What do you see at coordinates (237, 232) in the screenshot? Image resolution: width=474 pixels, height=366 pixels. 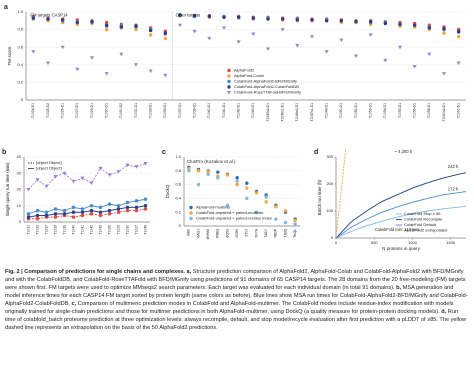 I see `x-tick-label: 6S9N` at bounding box center [237, 232].